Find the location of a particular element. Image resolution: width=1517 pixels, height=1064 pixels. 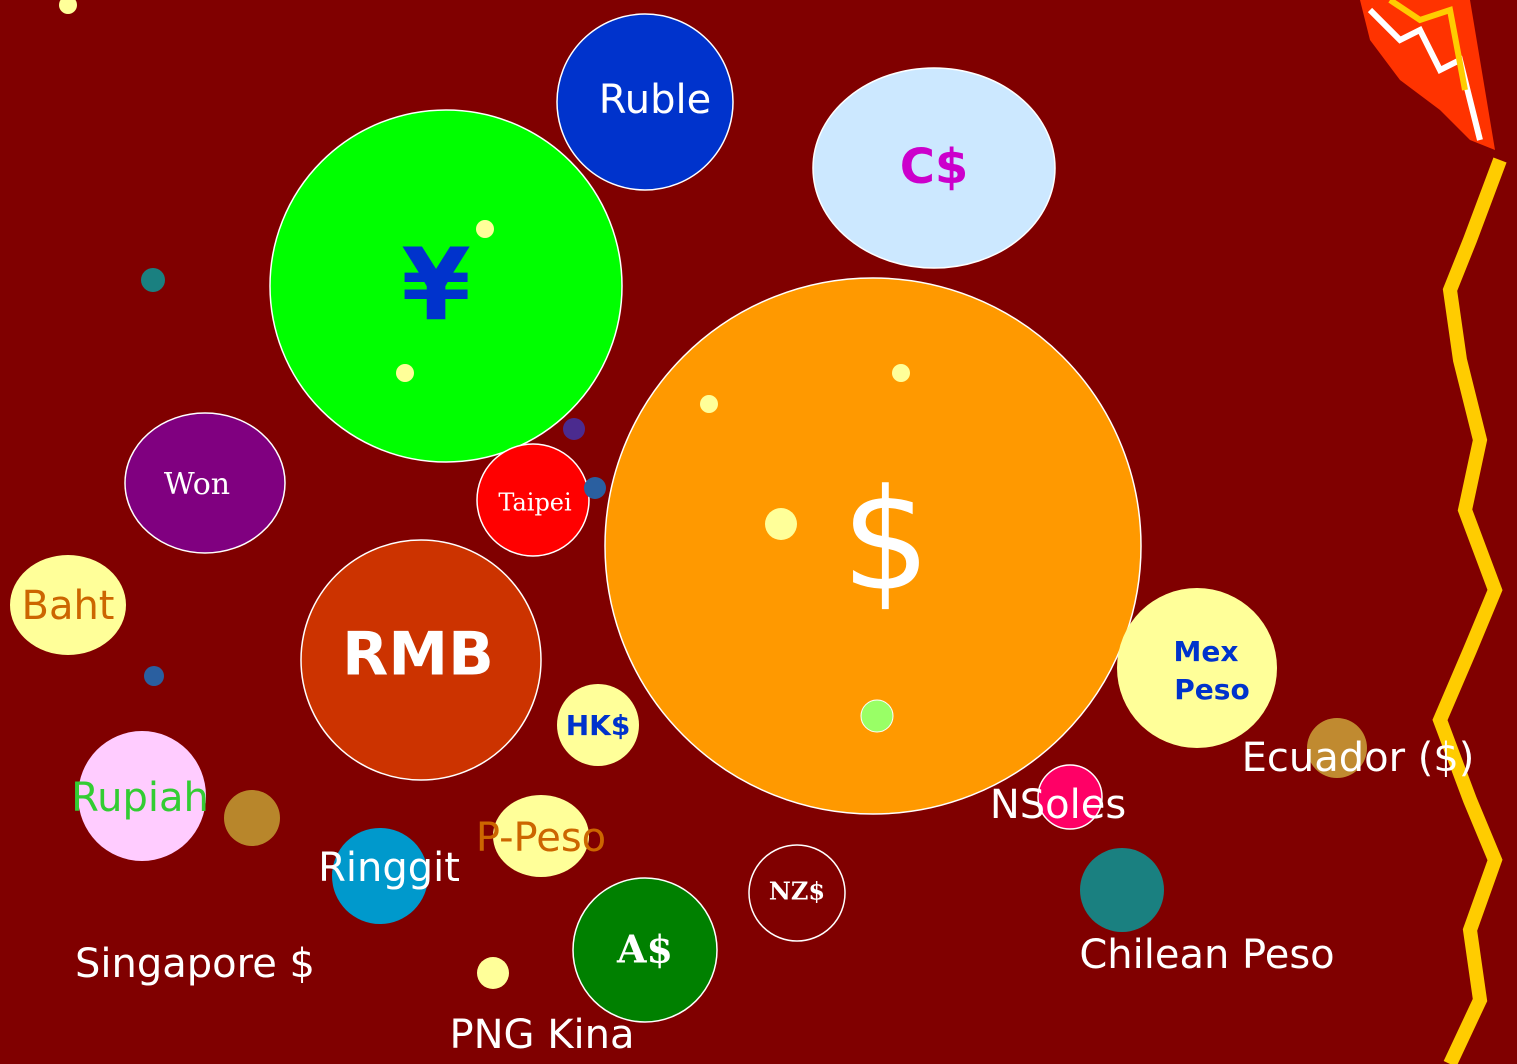

node-label: Peso is located at coordinates (1211, 689).